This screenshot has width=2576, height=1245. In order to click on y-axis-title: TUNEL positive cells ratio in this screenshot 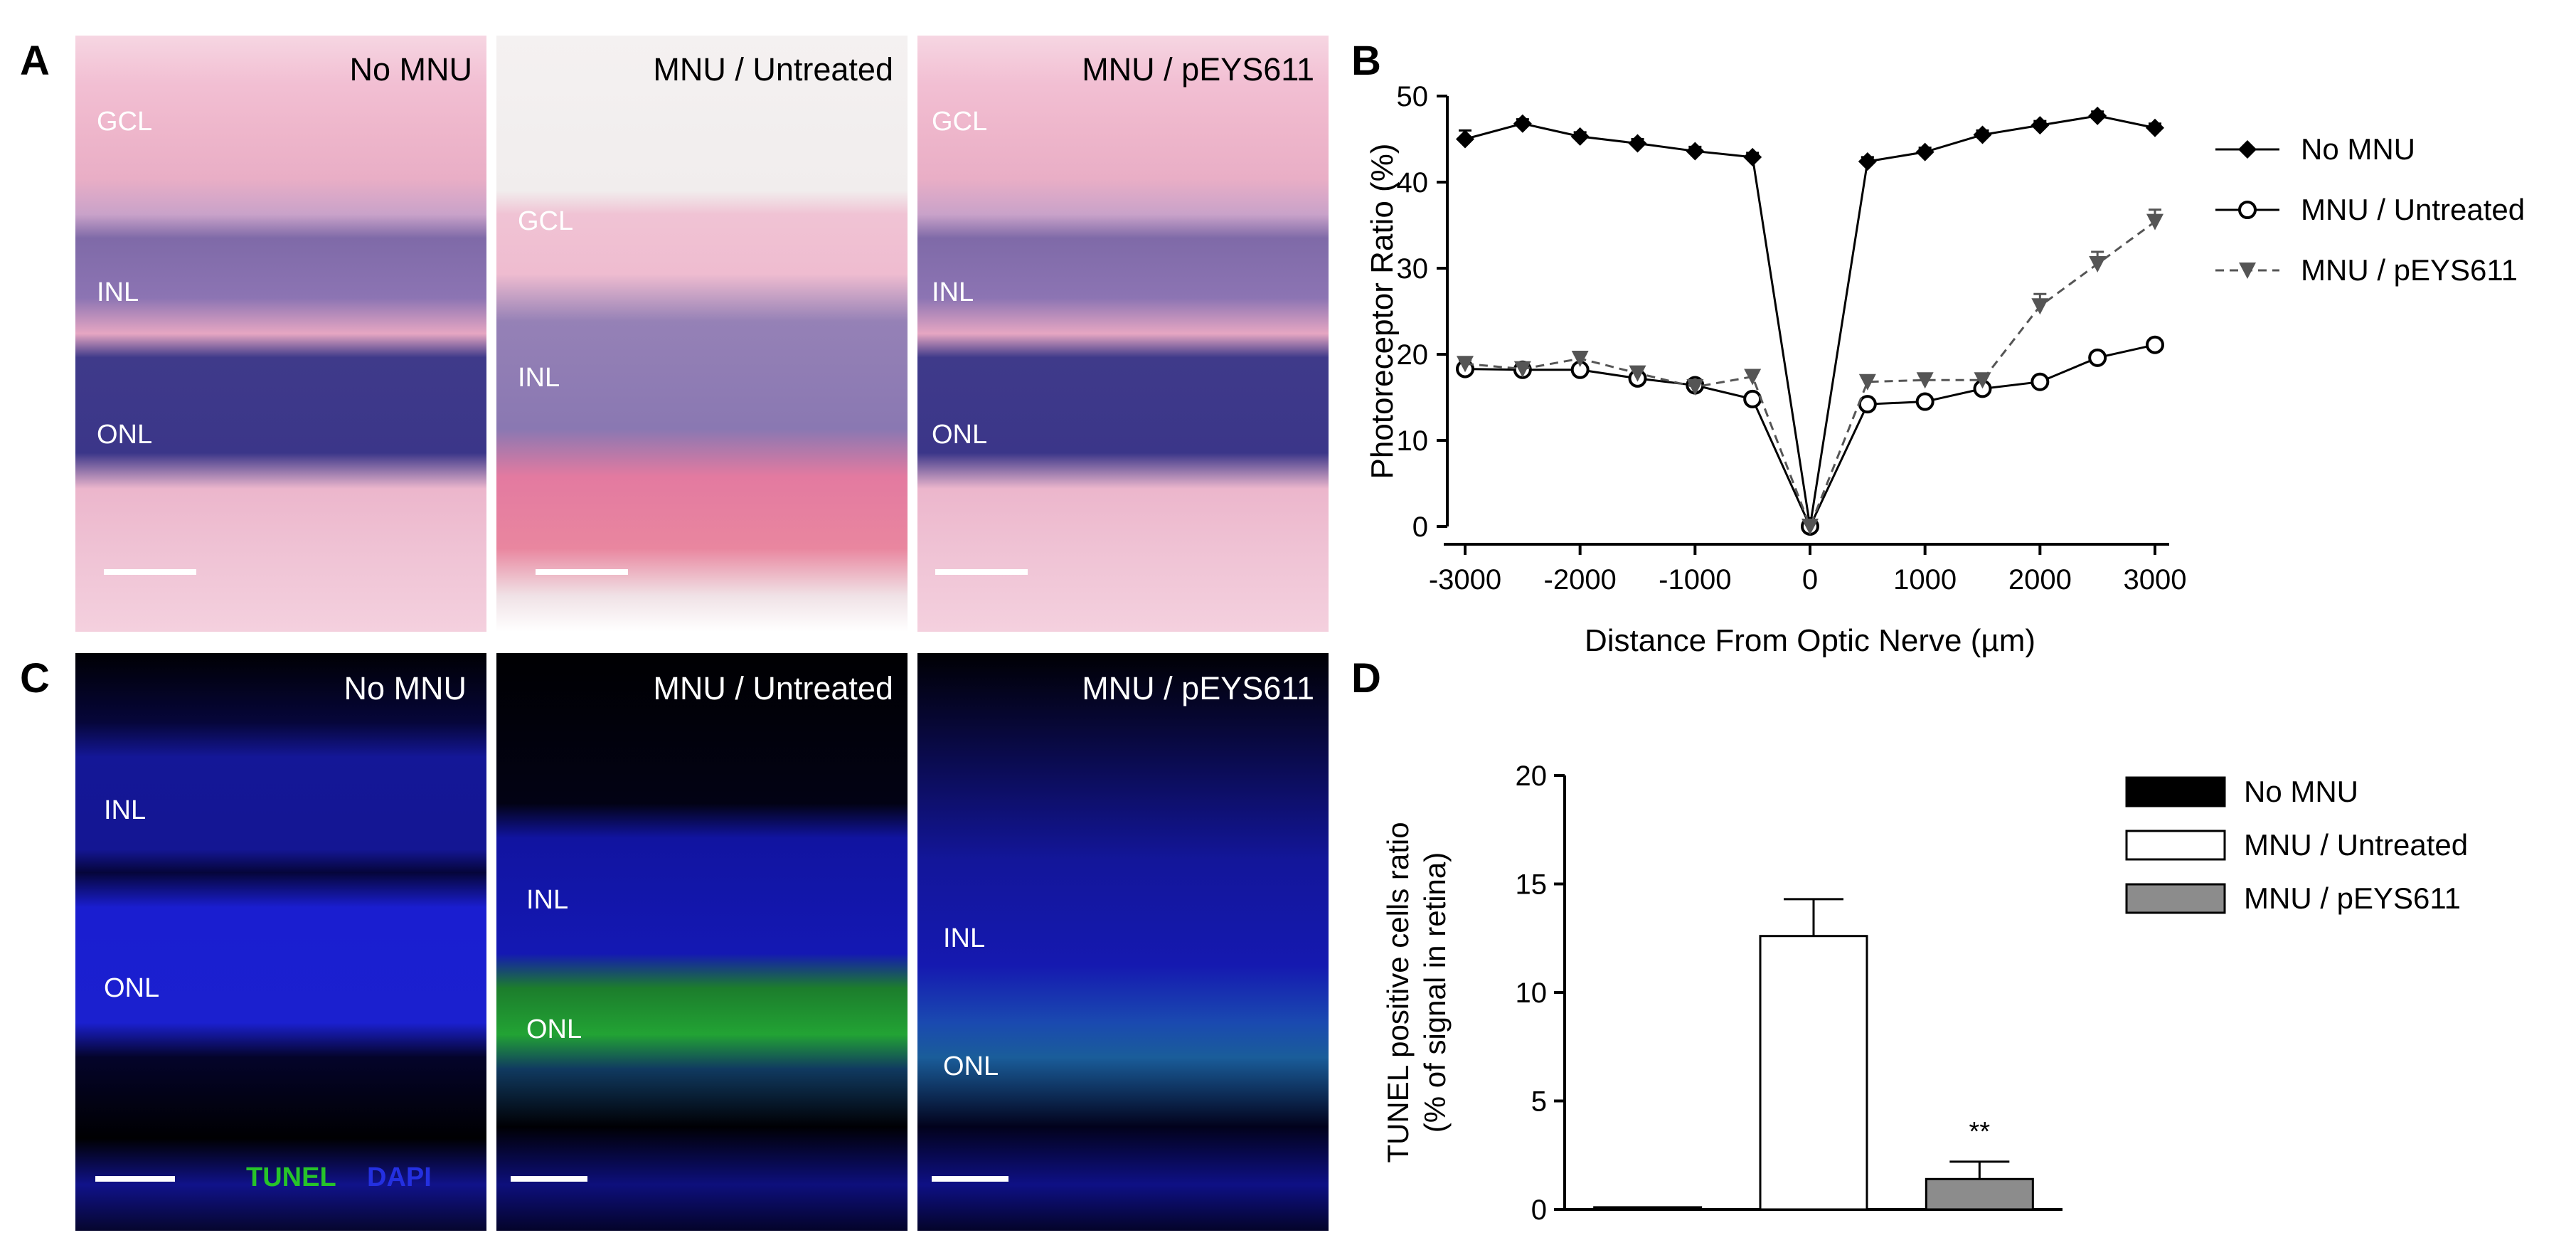, I will do `click(1398, 992)`.